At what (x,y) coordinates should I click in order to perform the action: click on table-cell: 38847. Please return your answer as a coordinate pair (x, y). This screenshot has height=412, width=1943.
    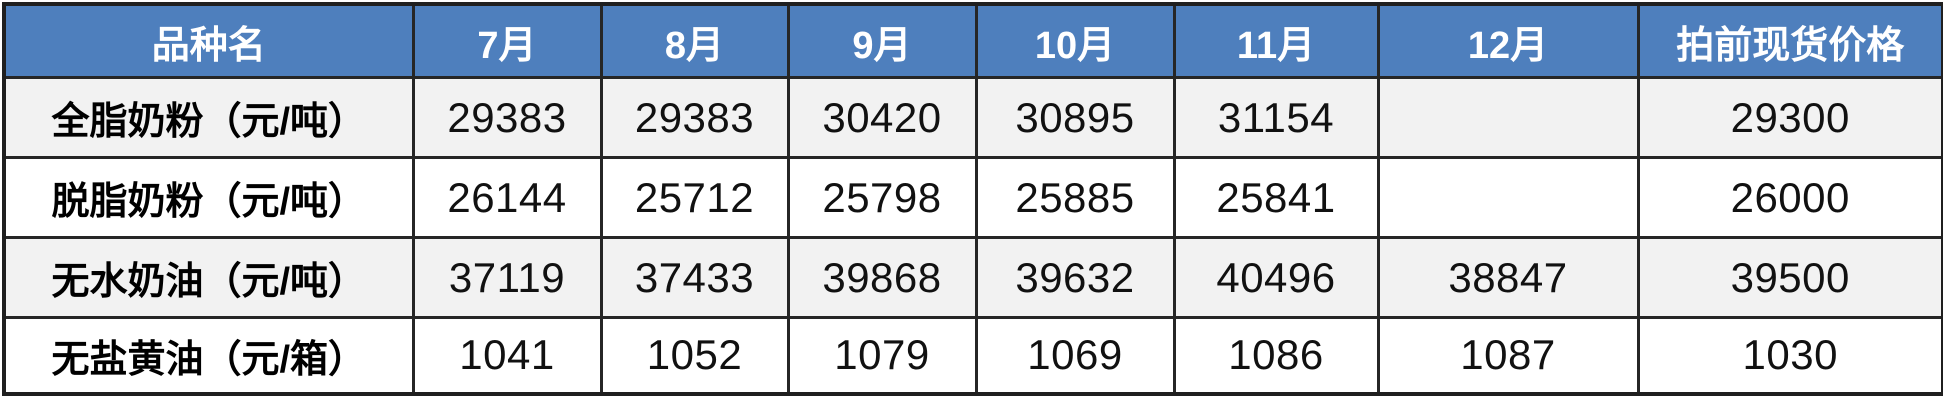
    Looking at the image, I should click on (1508, 277).